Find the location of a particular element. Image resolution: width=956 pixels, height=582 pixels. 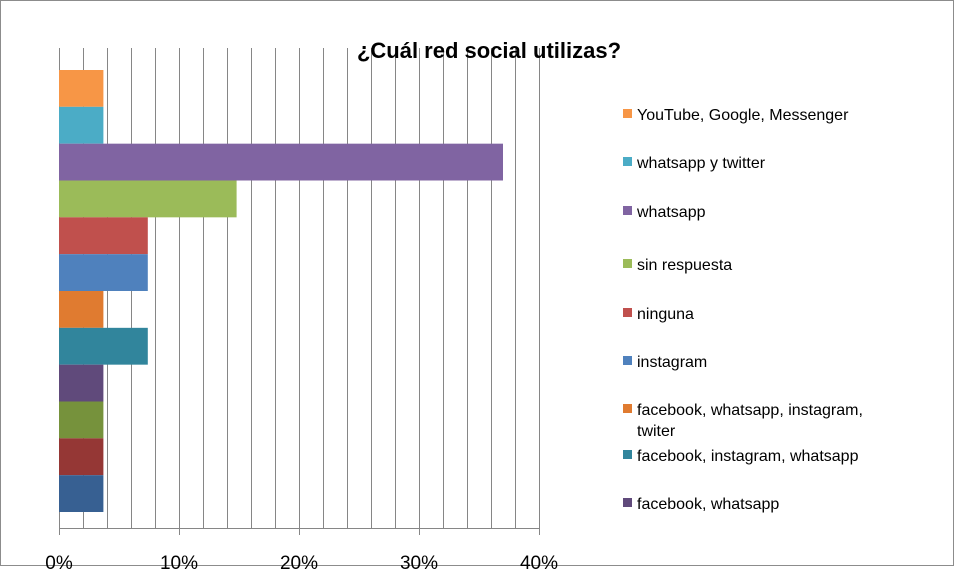

legend-item: facebook, instagram, whatsapp is located at coordinates (741, 456).